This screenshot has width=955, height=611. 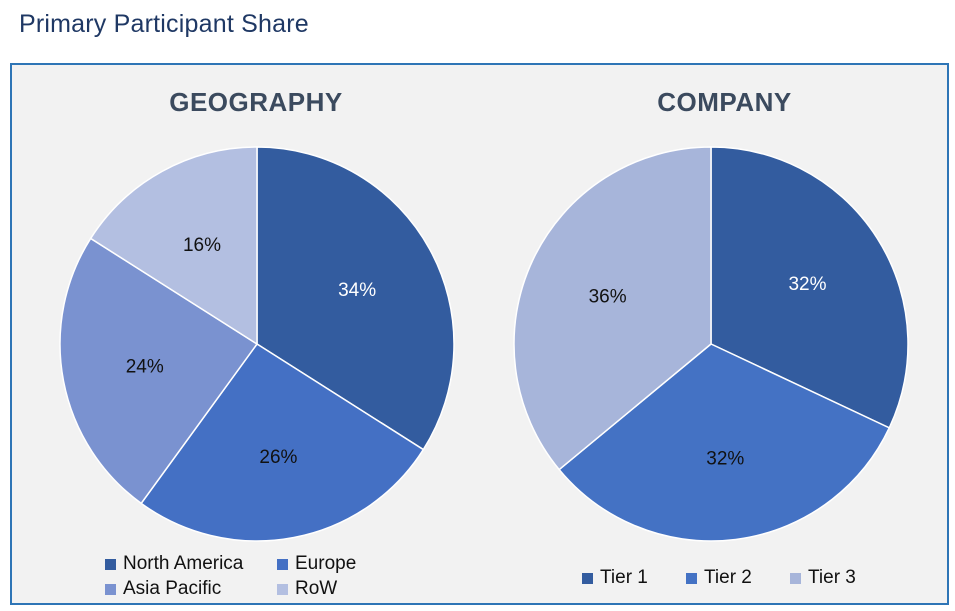 What do you see at coordinates (832, 577) in the screenshot?
I see `legend-label: Tier 3` at bounding box center [832, 577].